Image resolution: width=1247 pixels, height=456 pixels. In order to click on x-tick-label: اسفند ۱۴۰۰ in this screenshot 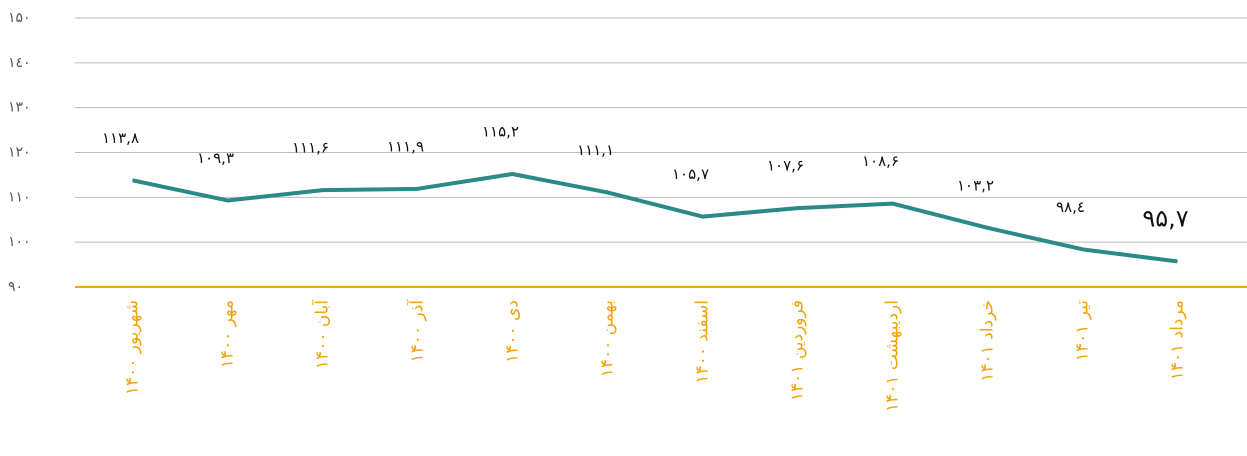, I will do `click(703, 342)`.